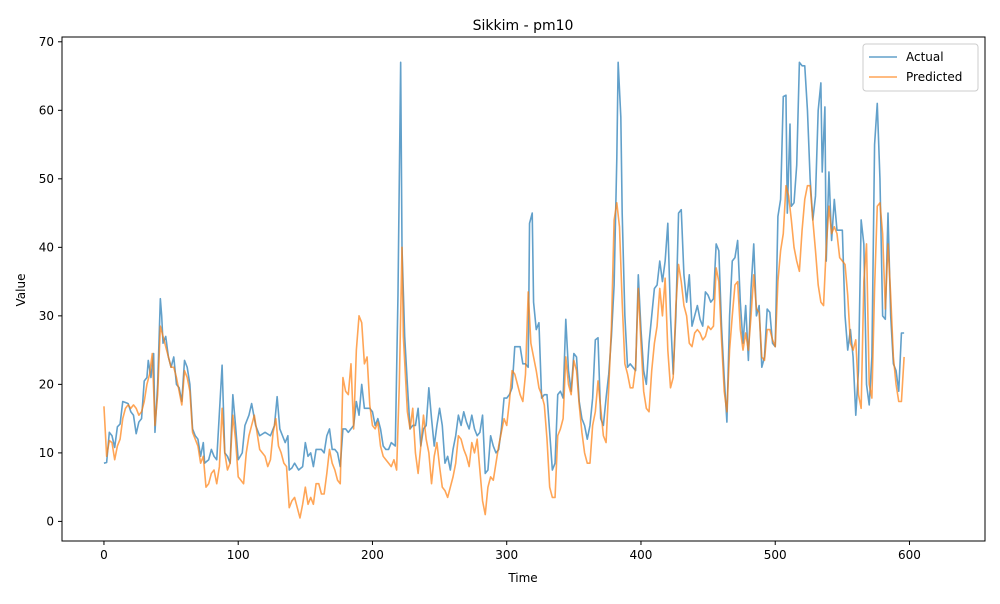 The image size is (1000, 604). Describe the element at coordinates (46, 179) in the screenshot. I see `y-tick-label: 50` at that location.